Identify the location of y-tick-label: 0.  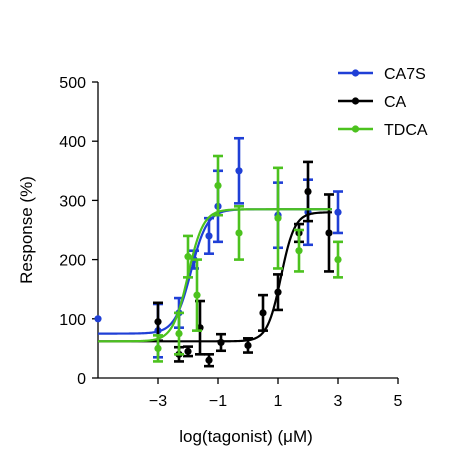
(81, 379).